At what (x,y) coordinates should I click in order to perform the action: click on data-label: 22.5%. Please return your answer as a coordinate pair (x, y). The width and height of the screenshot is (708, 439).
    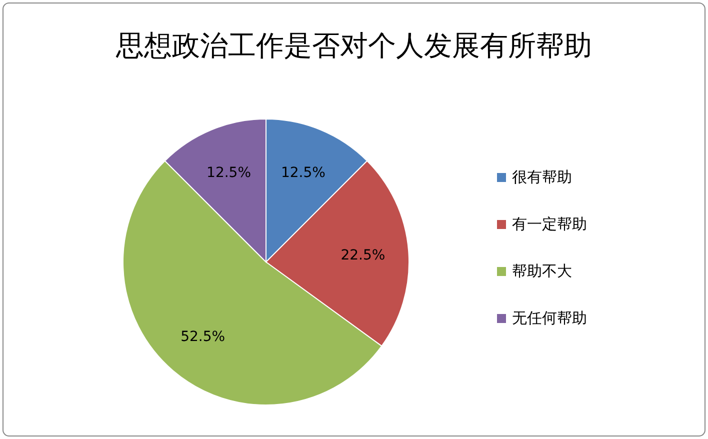
    Looking at the image, I should click on (363, 255).